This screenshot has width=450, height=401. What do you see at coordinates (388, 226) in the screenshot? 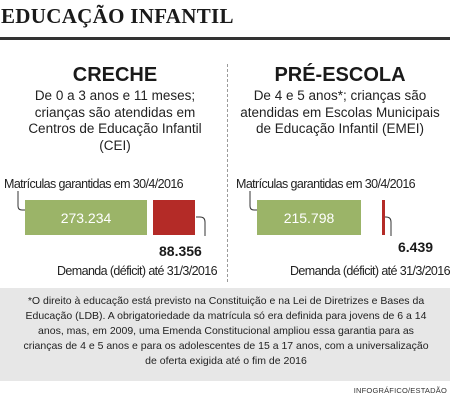
I see `pre-escola-demanda-leader` at bounding box center [388, 226].